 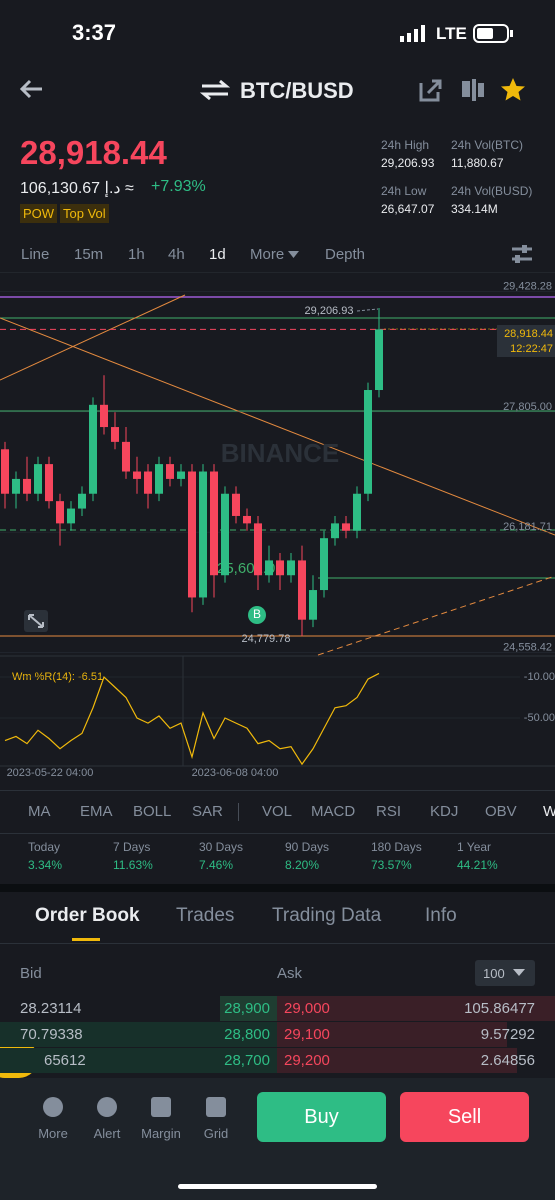 I want to click on stat-value: 29,206.93, so click(x=408, y=163).